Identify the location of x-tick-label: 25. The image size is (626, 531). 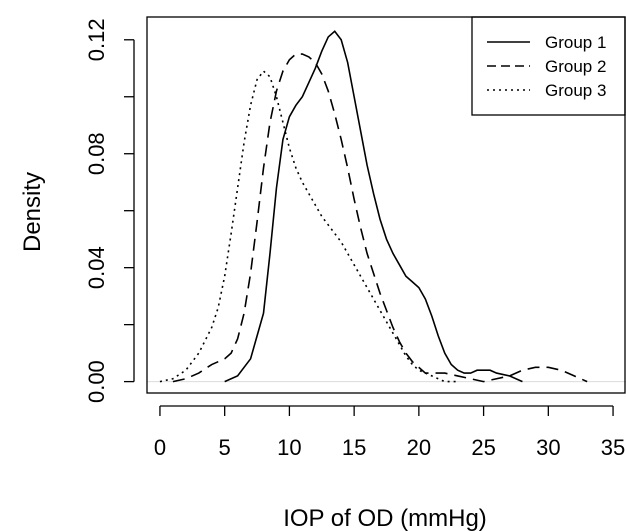
(483, 447).